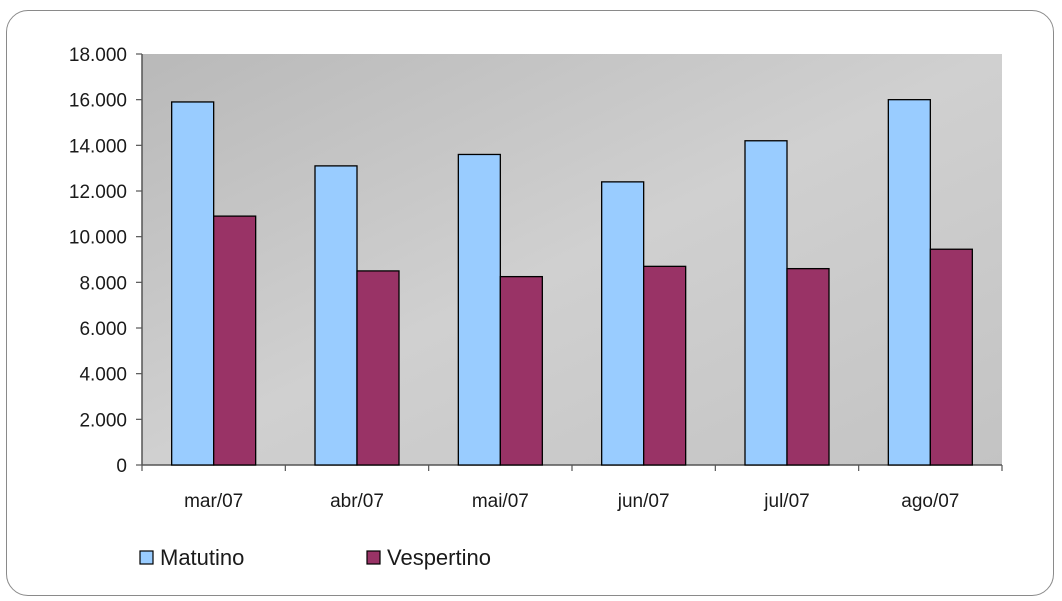  What do you see at coordinates (373, 557) in the screenshot?
I see `legend-swatch-vespertino` at bounding box center [373, 557].